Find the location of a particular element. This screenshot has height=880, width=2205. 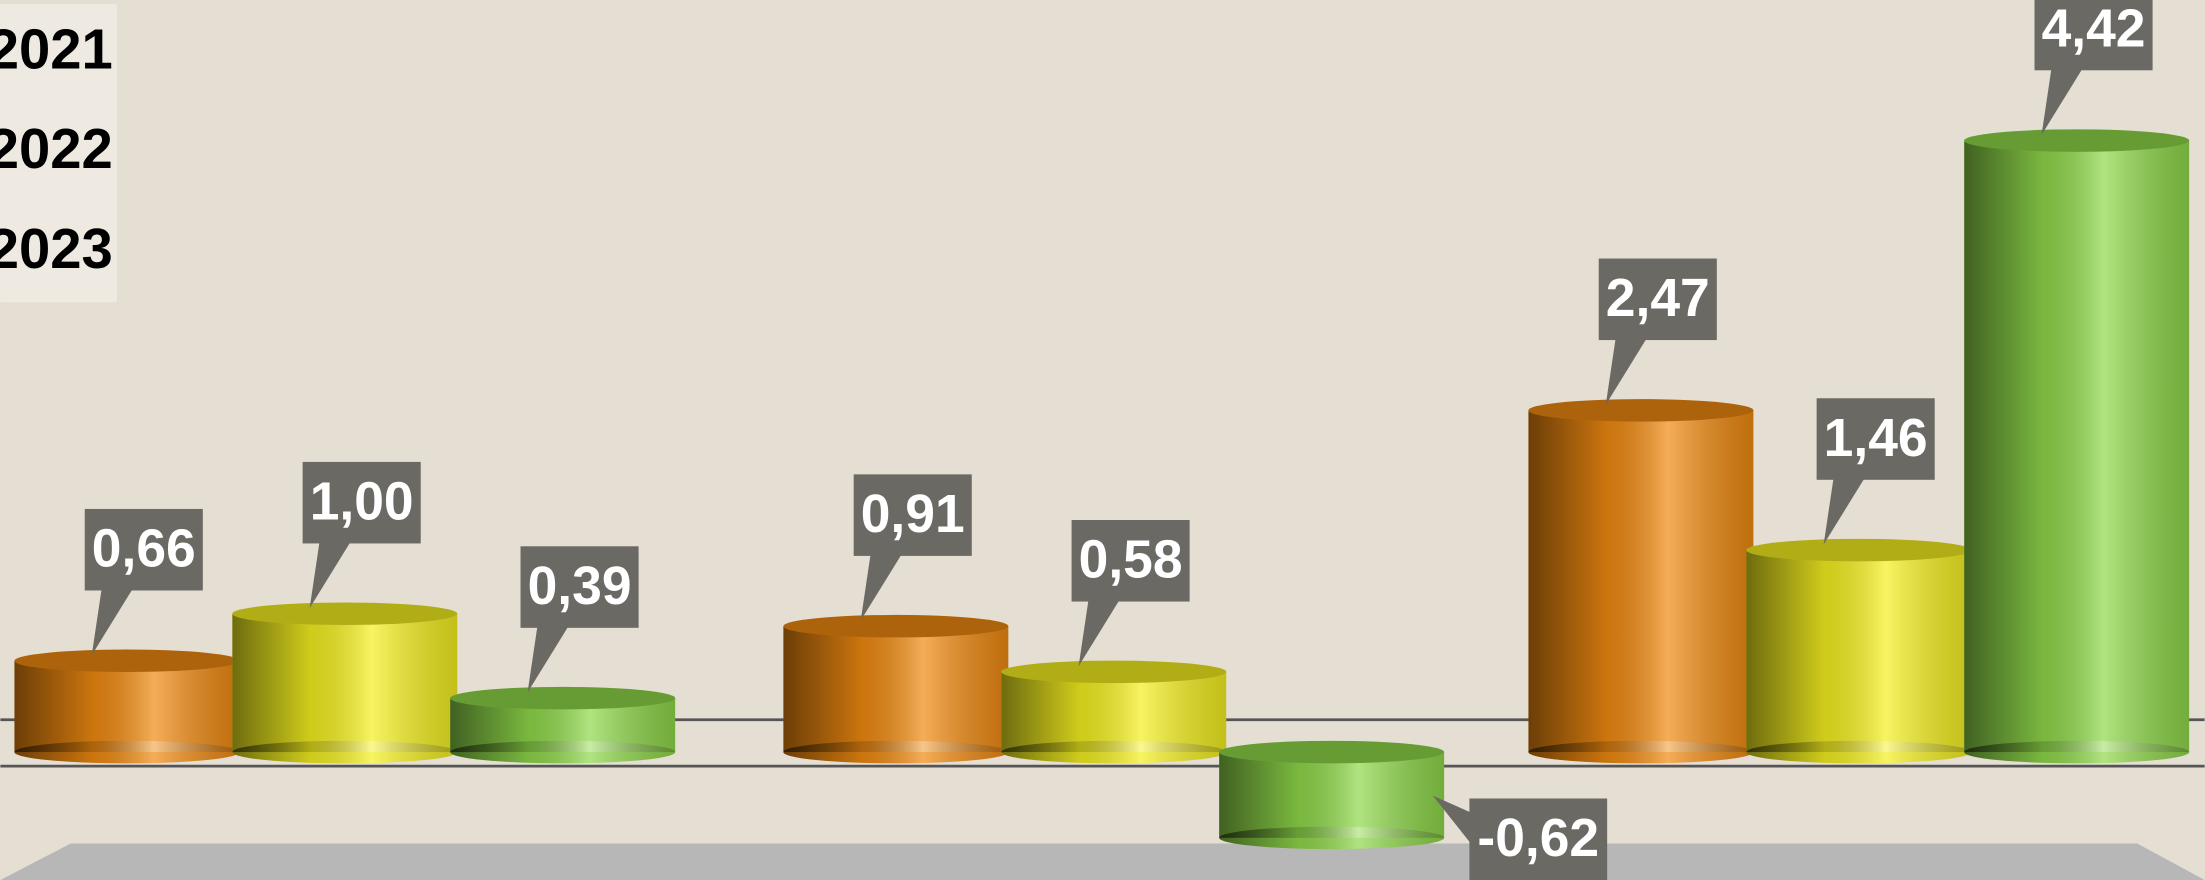

data-label: -0,62 is located at coordinates (1520, 837).